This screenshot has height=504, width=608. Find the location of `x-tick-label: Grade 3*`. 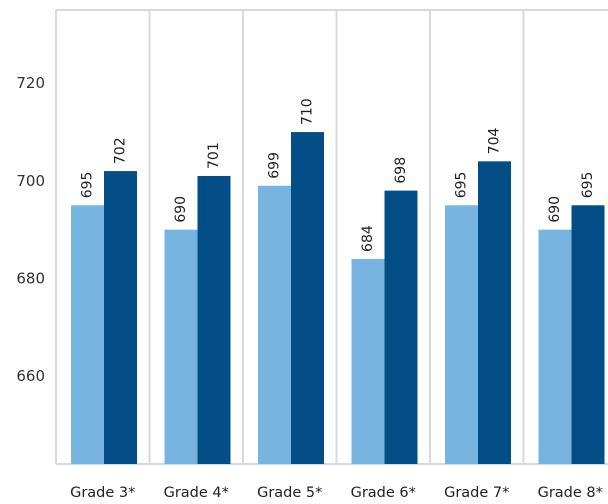

x-tick-label: Grade 3* is located at coordinates (102, 493).